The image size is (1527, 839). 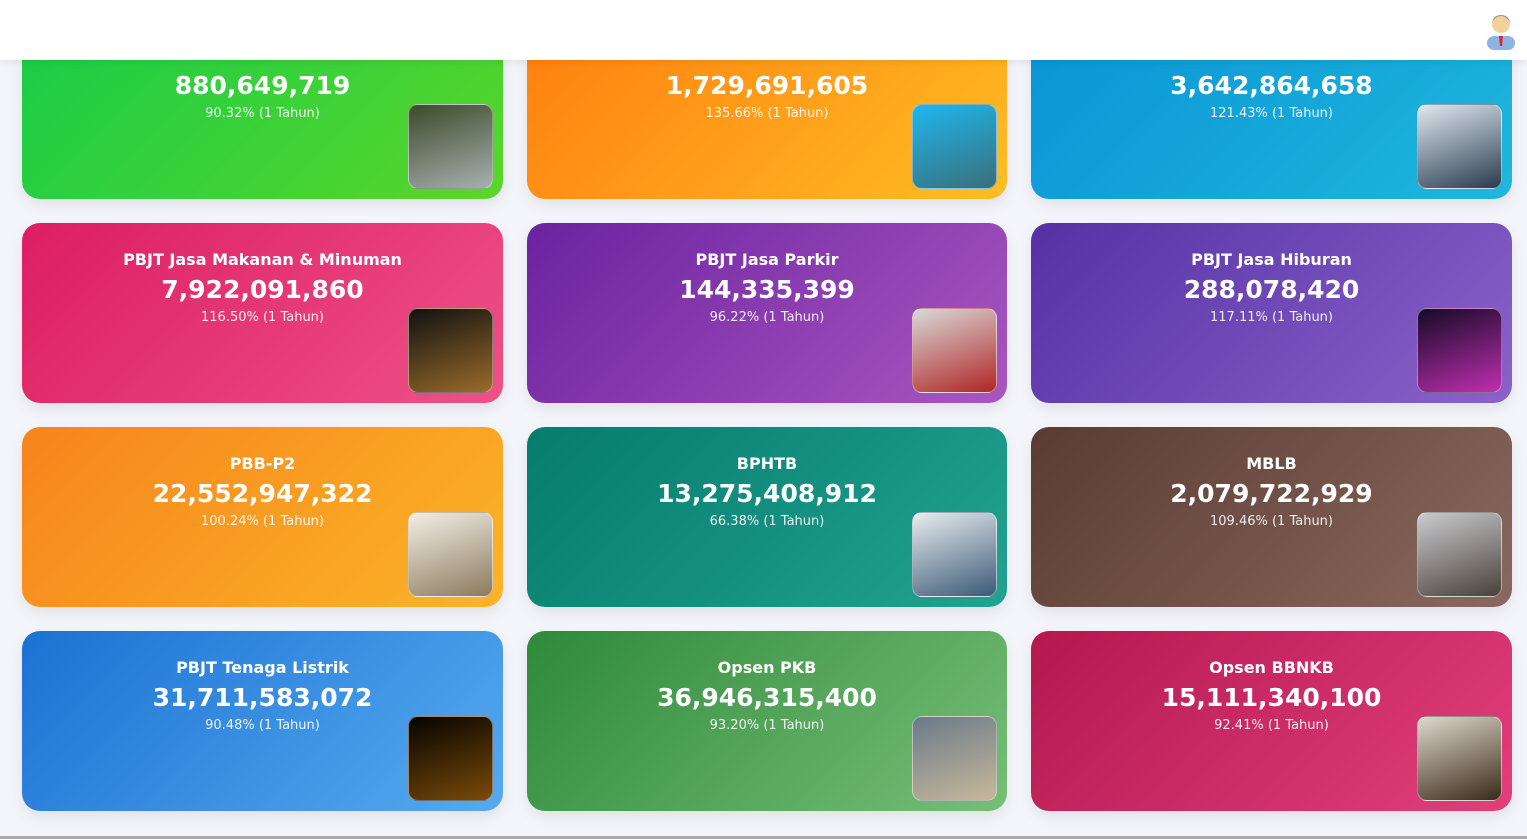 I want to click on card-title: Opsen BBNKB, so click(x=1271, y=667).